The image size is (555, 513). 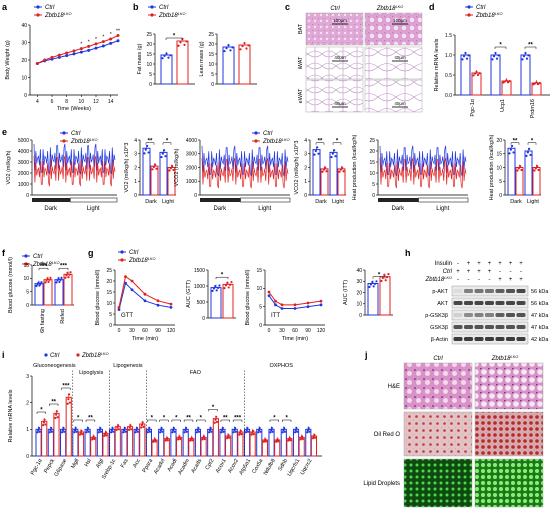 I want to click on e-vco2-trace-dark-bar, so click(x=220, y=200).